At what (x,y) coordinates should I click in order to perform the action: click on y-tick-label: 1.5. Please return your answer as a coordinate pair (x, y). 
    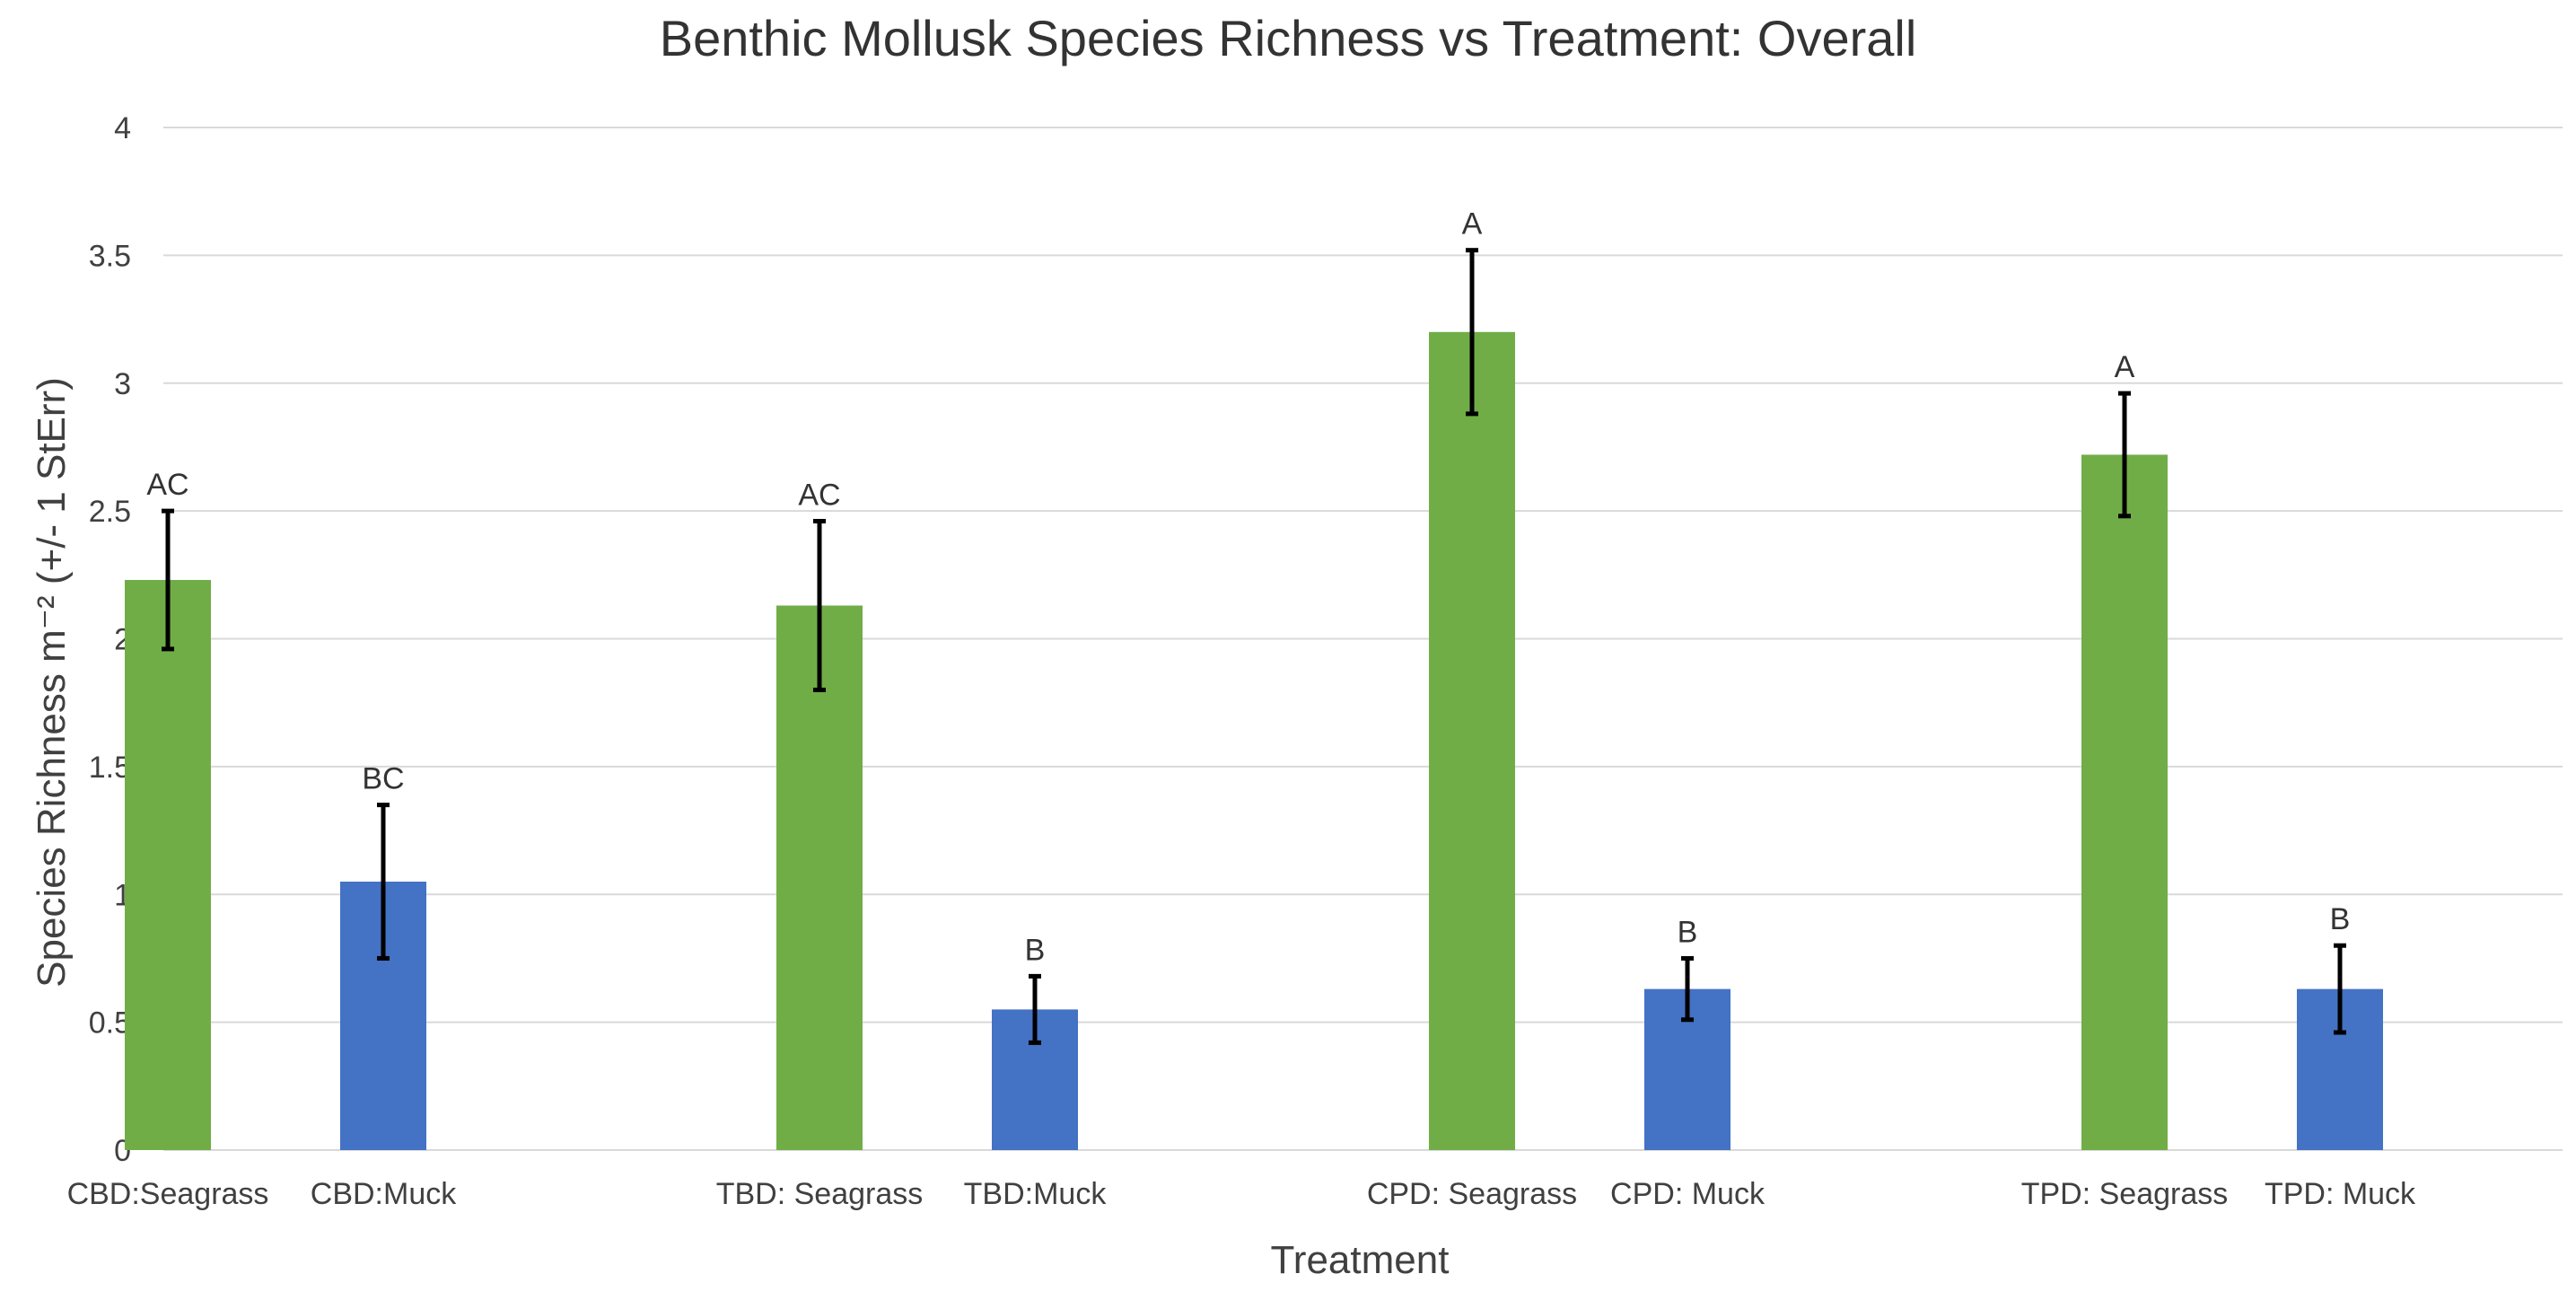
    Looking at the image, I should click on (110, 768).